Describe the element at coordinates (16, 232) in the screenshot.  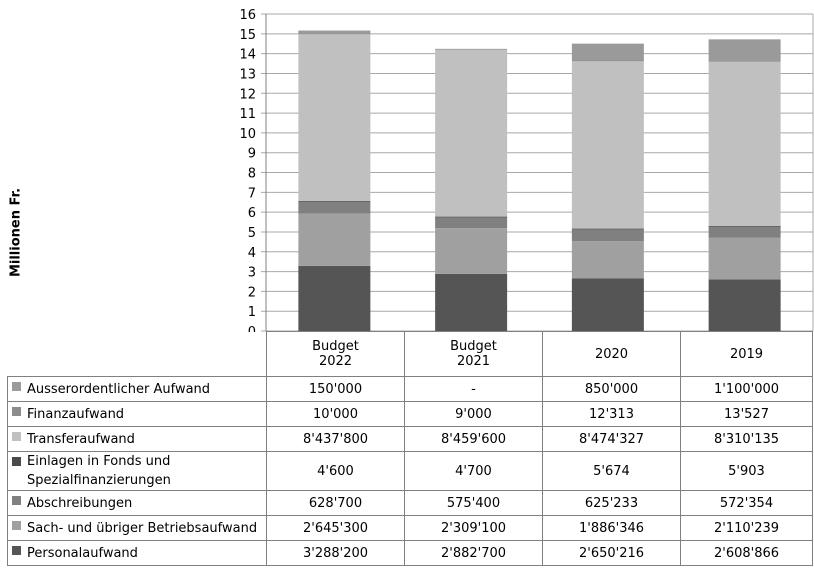
I see `y-axis-label: Millionen Fr.` at that location.